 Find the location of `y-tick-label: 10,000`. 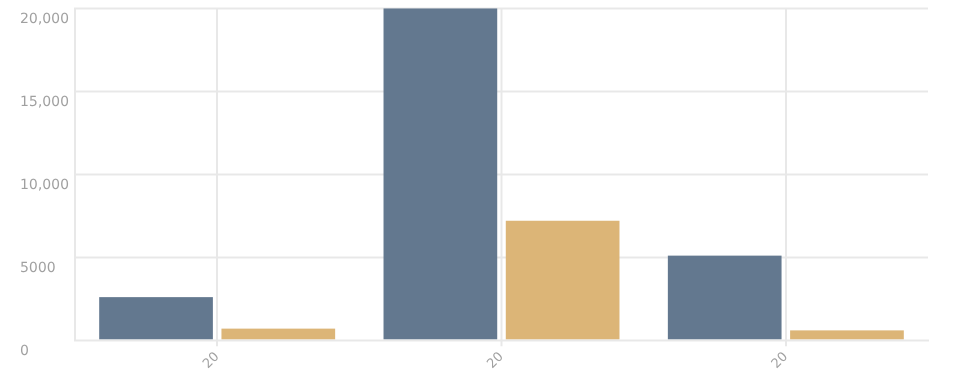

y-tick-label: 10,000 is located at coordinates (44, 184).